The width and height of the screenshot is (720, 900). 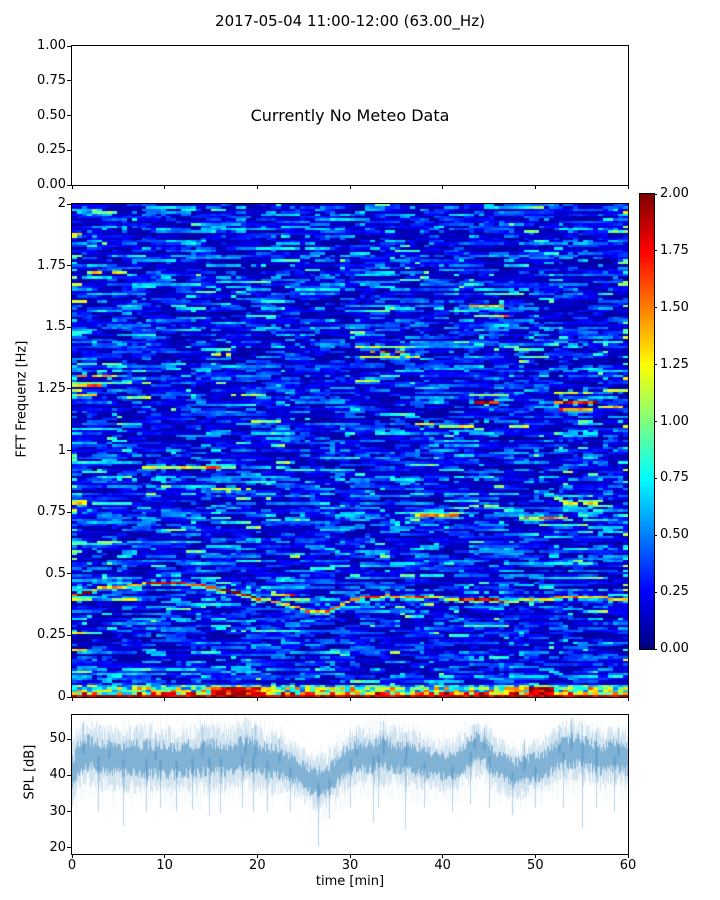 I want to click on time-xtick-label: 30, so click(x=350, y=865).